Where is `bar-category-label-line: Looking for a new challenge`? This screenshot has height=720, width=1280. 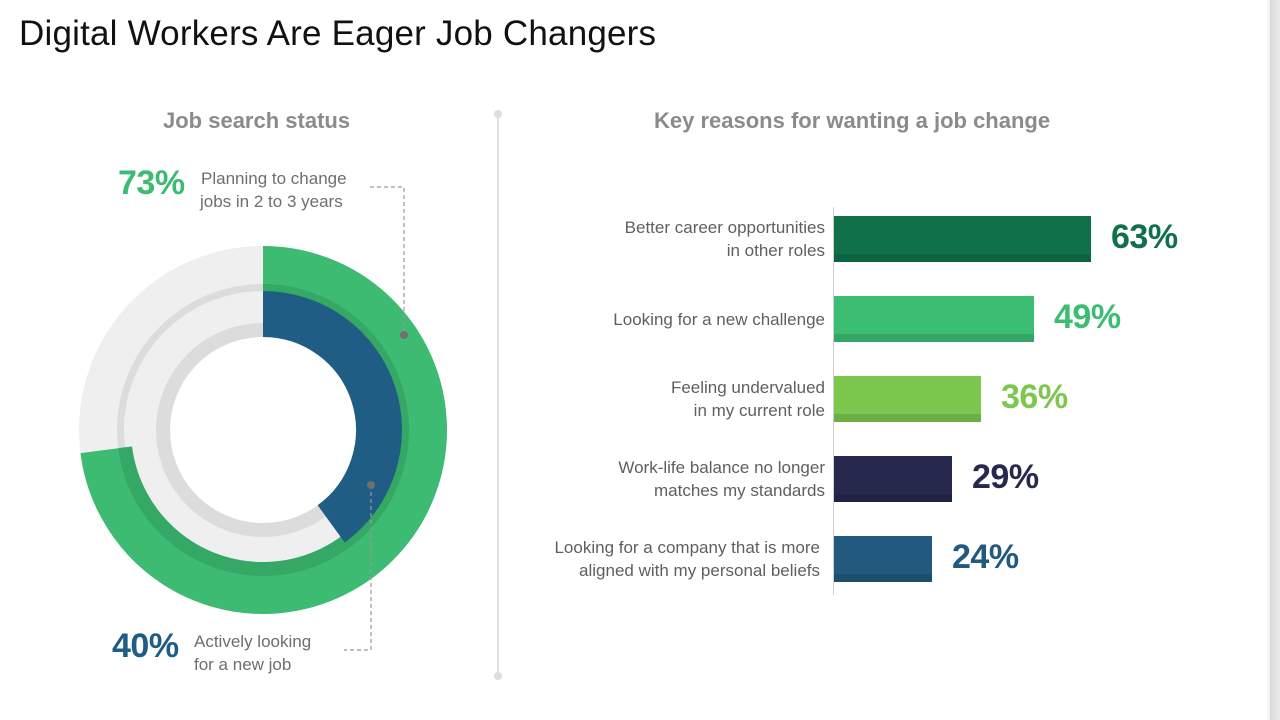 bar-category-label-line: Looking for a new challenge is located at coordinates (719, 319).